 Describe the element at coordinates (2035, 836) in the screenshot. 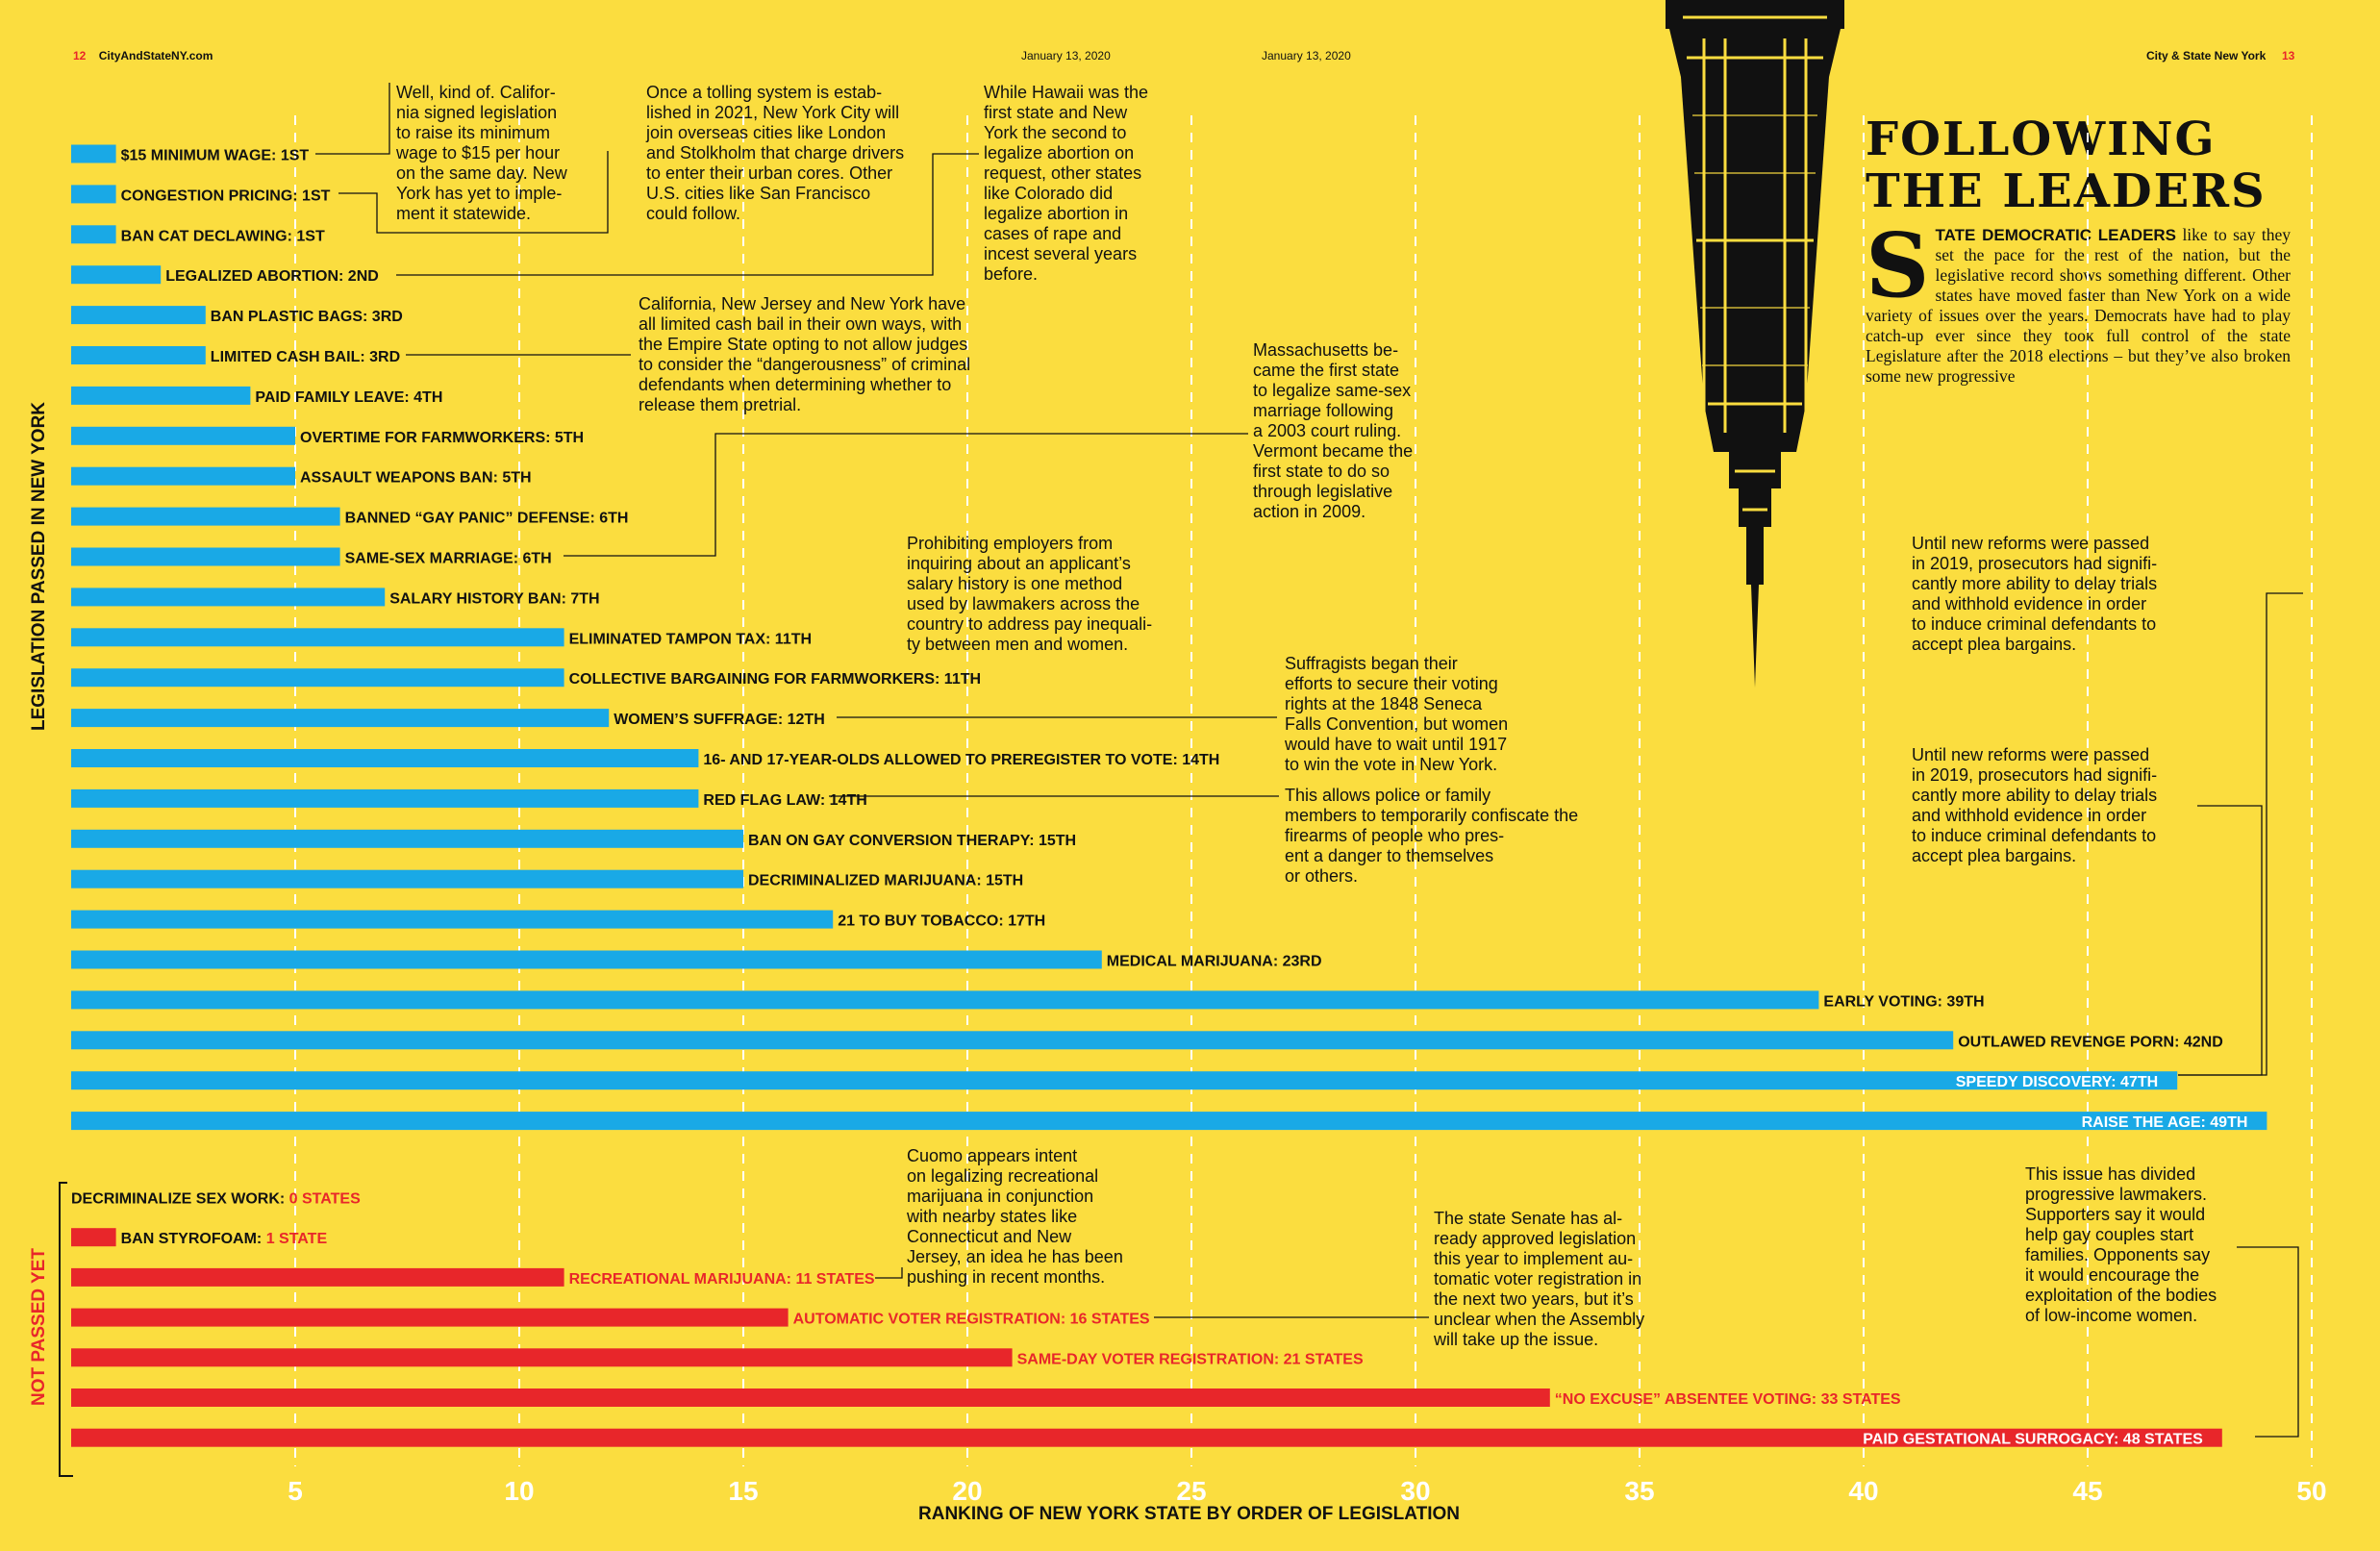

I see `note-line: to induce criminal defendants to` at that location.